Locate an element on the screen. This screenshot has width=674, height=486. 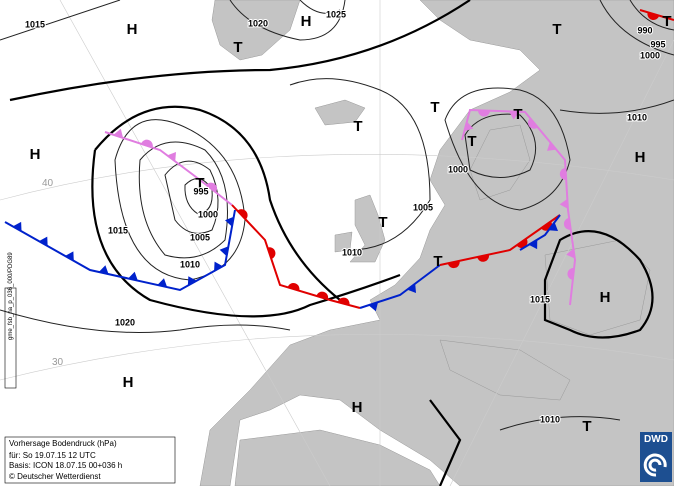
info-basis: Basis: ICON 18.07.15 00+036 h is located at coordinates (65, 465).